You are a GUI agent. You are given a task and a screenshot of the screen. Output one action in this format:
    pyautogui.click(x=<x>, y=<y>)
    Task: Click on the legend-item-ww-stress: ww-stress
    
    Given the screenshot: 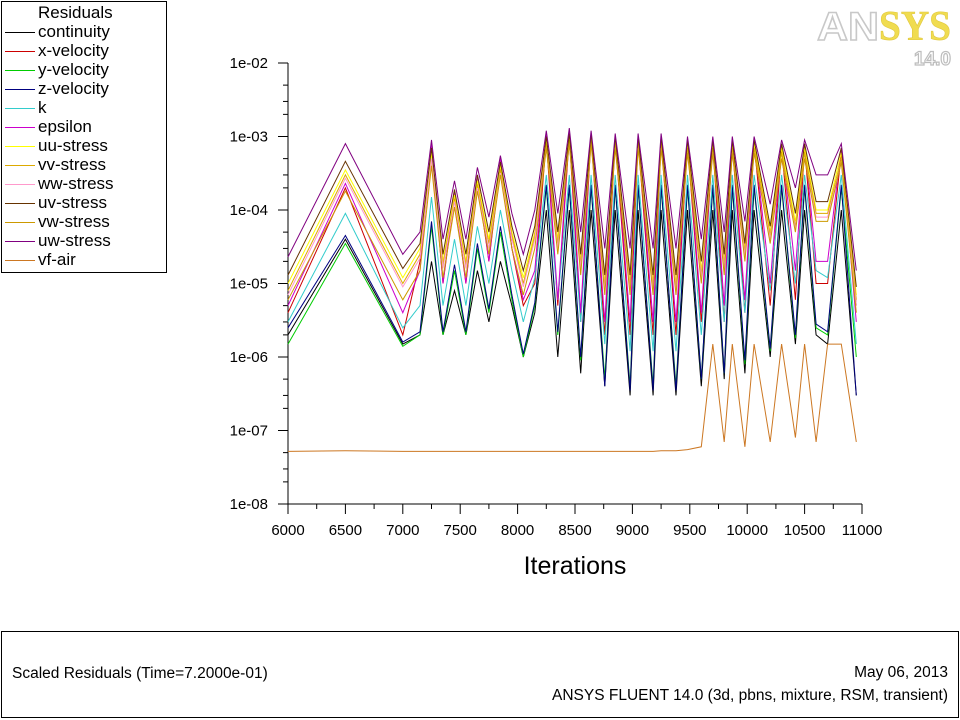 What is the action you would take?
    pyautogui.click(x=84, y=183)
    